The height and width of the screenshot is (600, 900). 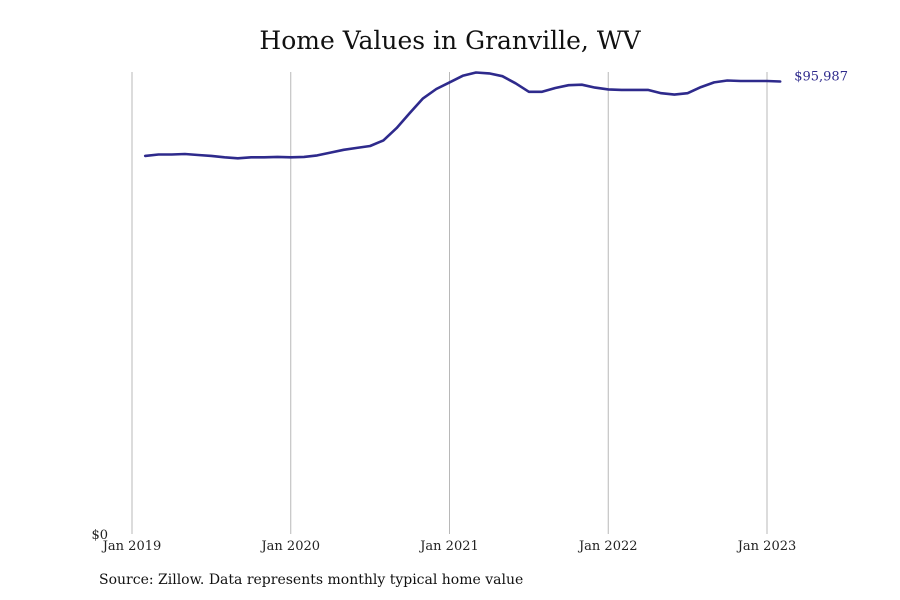 I want to click on x-tick-label: Jan 2021, so click(x=448, y=546).